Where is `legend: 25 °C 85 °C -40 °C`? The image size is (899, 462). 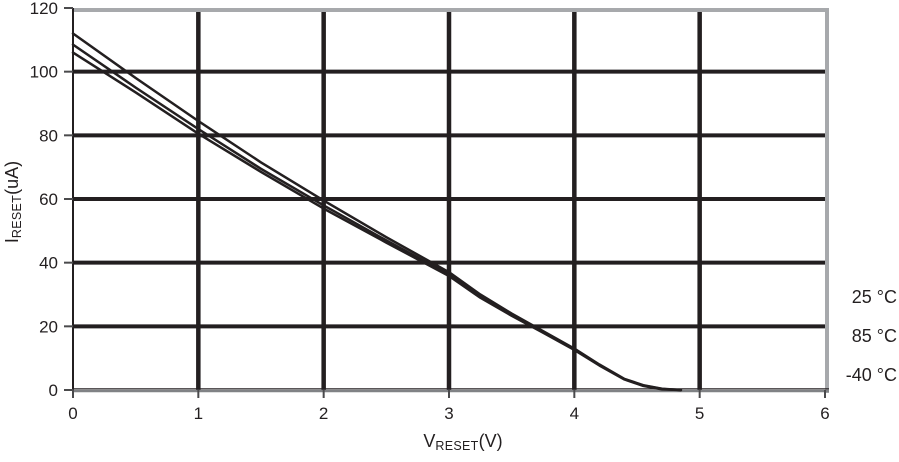 legend: 25 °C 85 °C -40 °C is located at coordinates (863, 345).